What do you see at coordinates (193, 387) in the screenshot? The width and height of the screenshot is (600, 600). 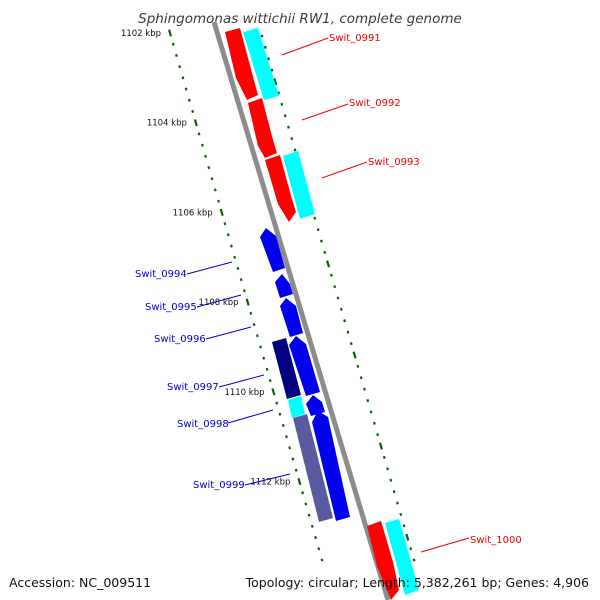 I see `gene-label-swit-0997: Swit_0997` at bounding box center [193, 387].